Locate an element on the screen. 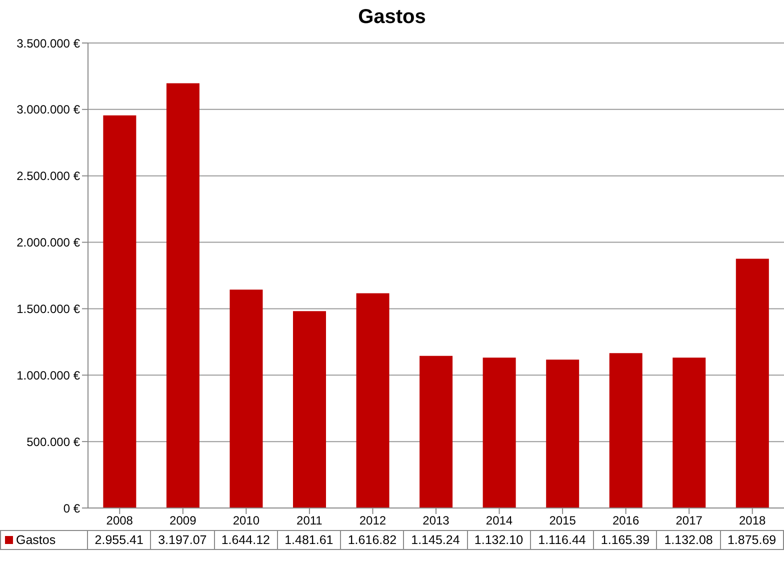 The height and width of the screenshot is (567, 784). x-tick-label: 2015 is located at coordinates (562, 521).